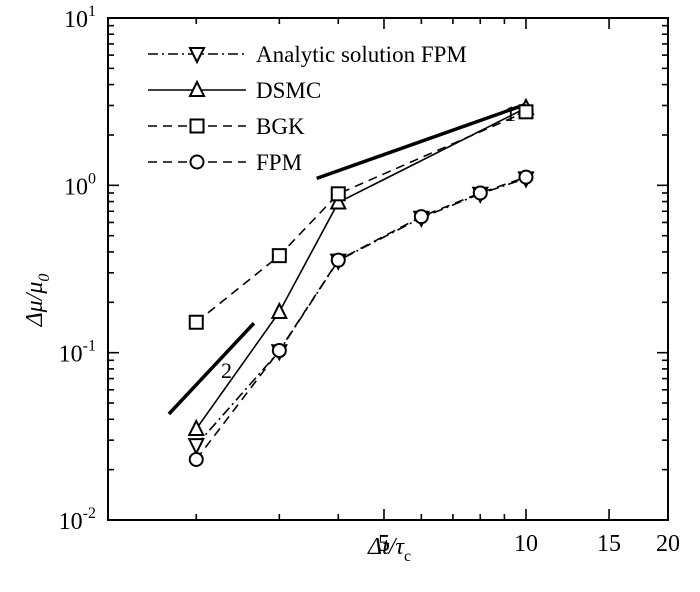  I want to click on legend-marker-analytic-solution-fpm, so click(197, 56).